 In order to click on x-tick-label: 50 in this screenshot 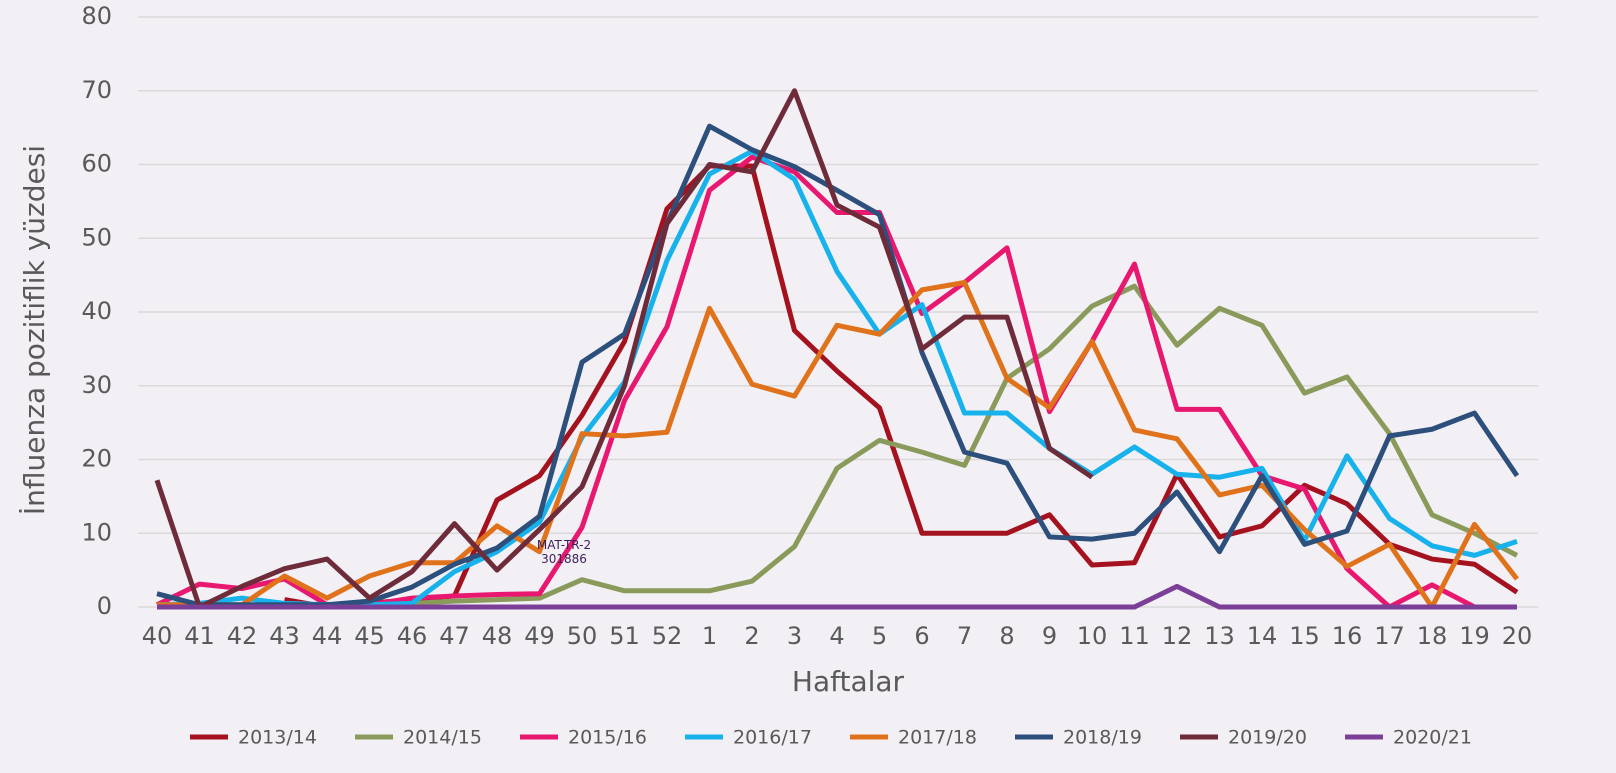, I will do `click(582, 636)`.